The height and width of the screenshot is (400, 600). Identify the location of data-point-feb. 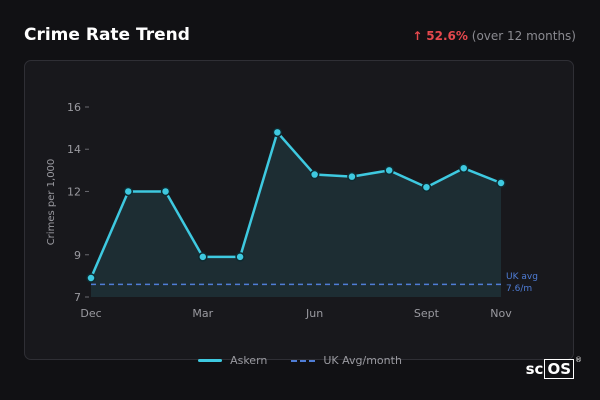
(165, 191).